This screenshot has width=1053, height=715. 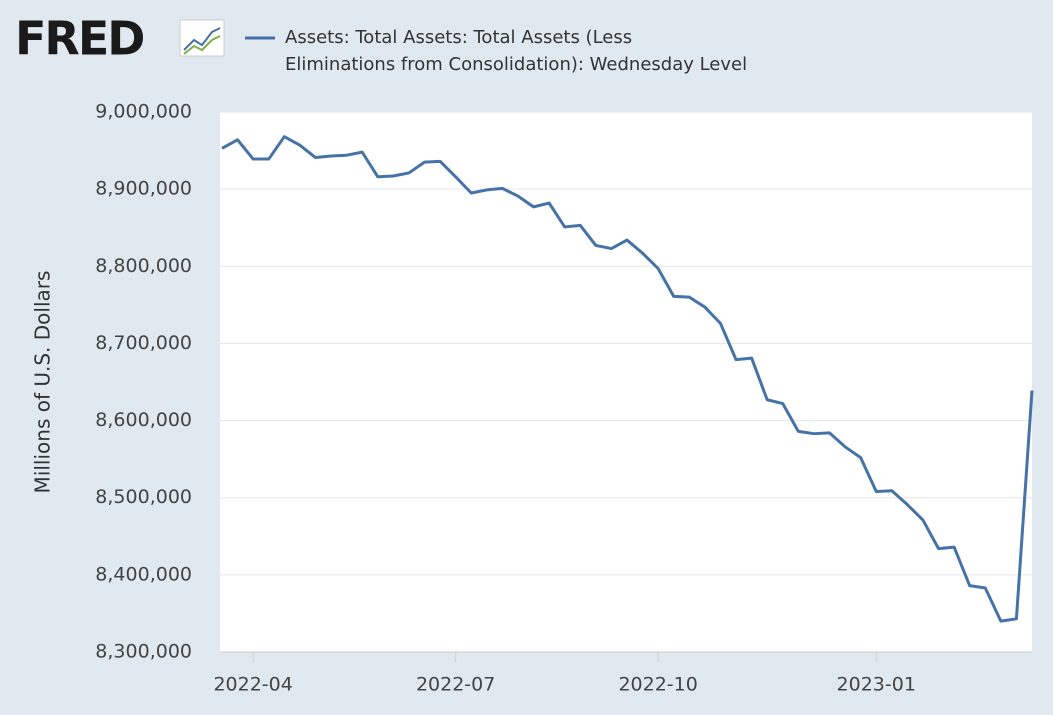 I want to click on y-axis-label: Millions of U.S. Dollars, so click(x=43, y=382).